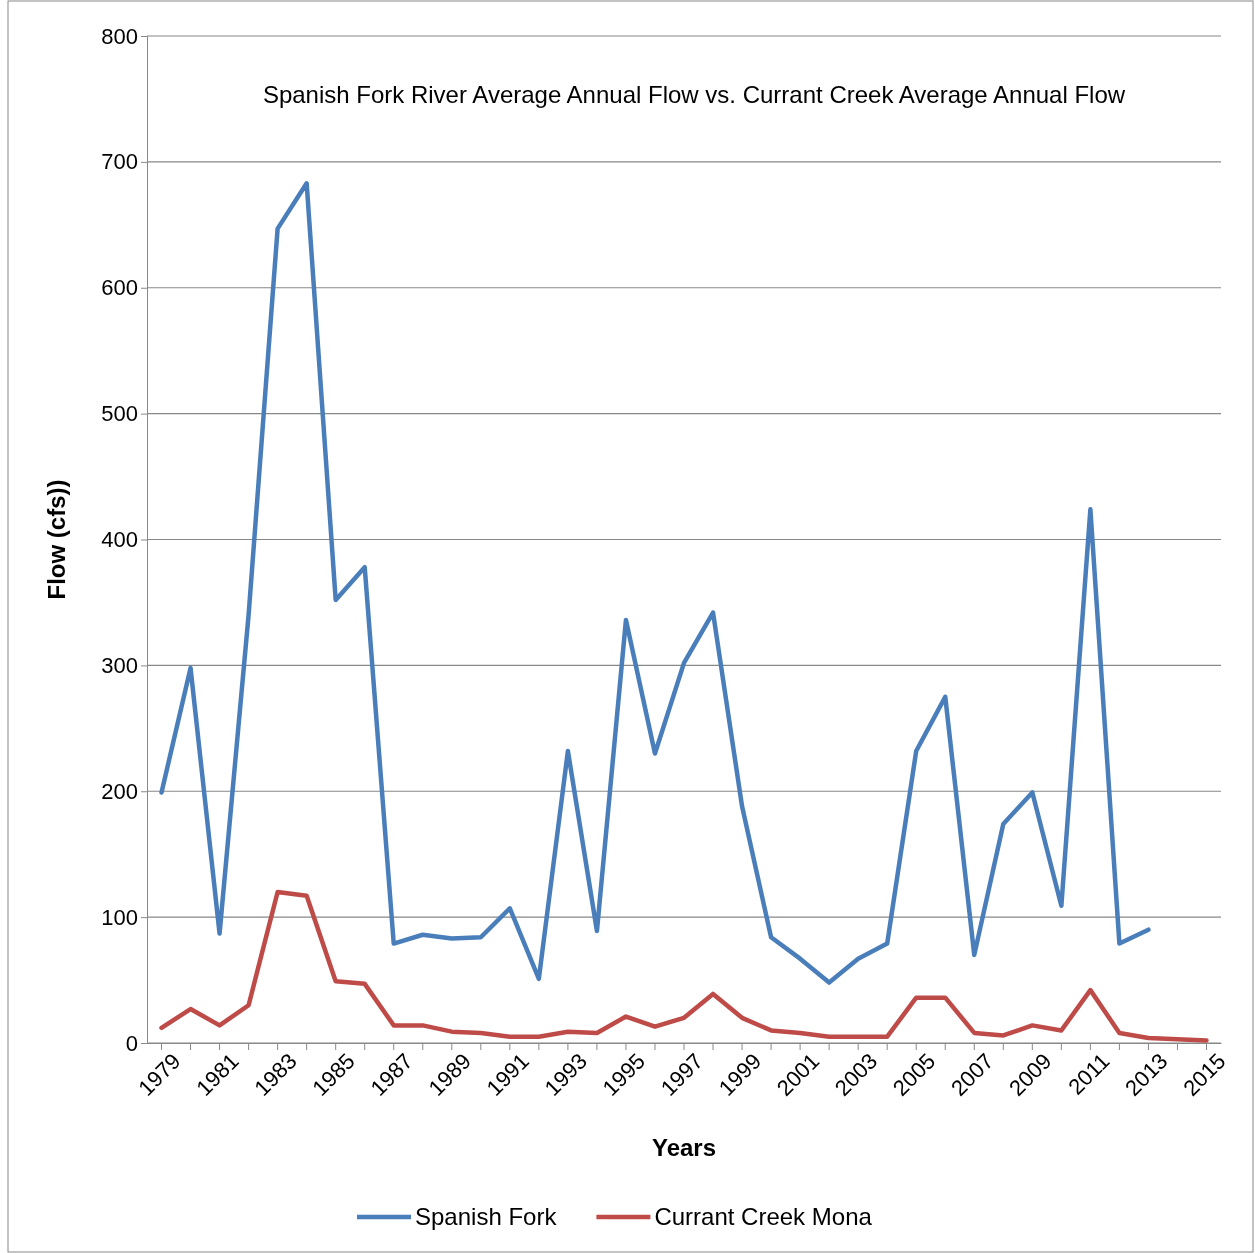 This screenshot has height=1253, width=1255. I want to click on legend-label: Currant Creek Mona, so click(763, 1216).